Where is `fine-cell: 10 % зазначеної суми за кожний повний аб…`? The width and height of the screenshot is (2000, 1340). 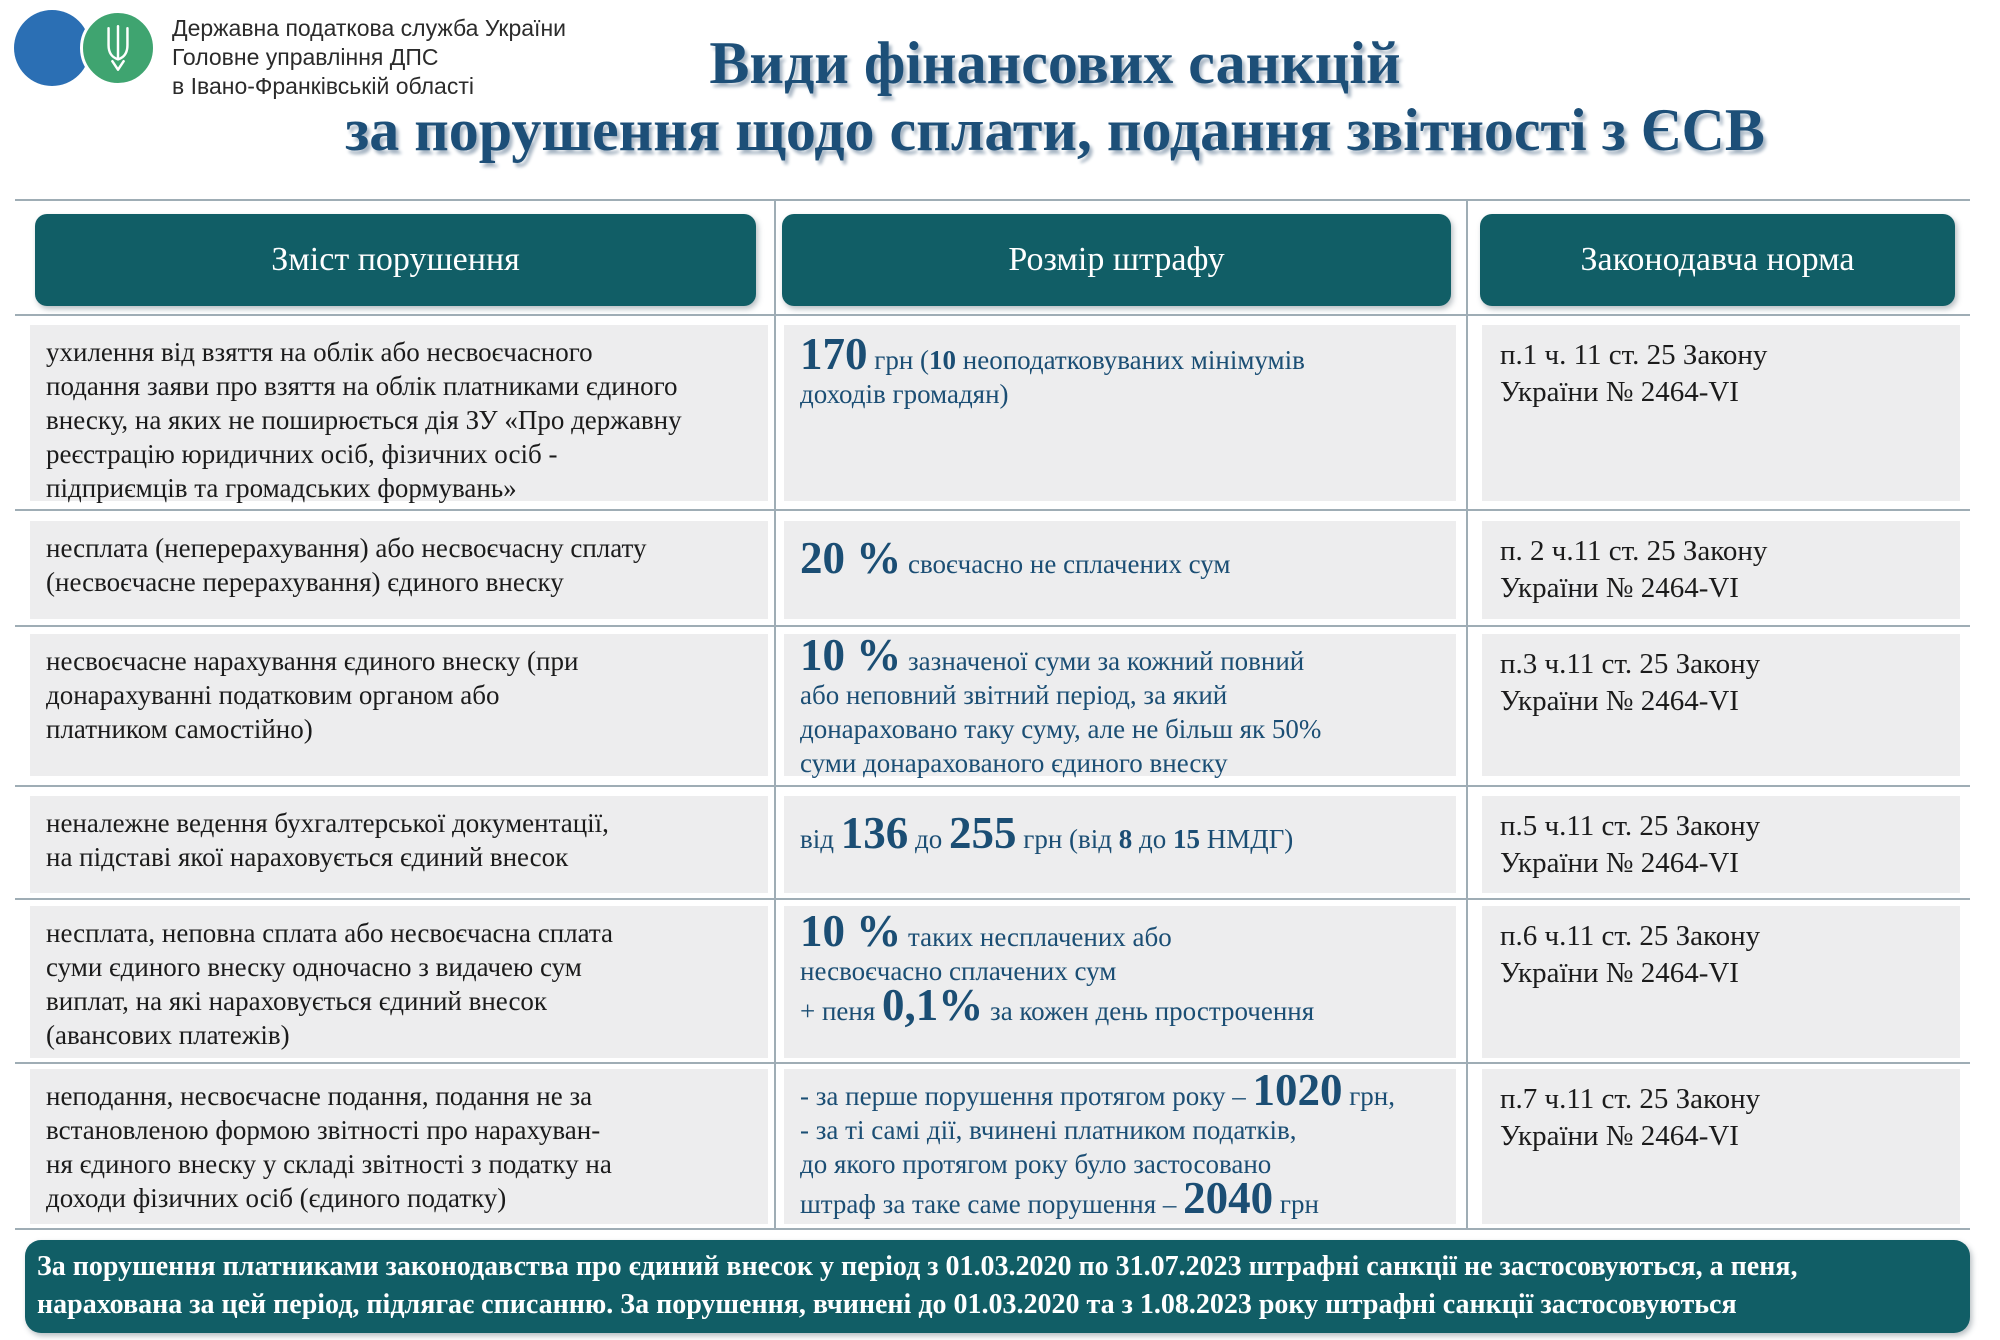 fine-cell: 10 % зазначеної суми за кожний повний аб… is located at coordinates (1120, 705).